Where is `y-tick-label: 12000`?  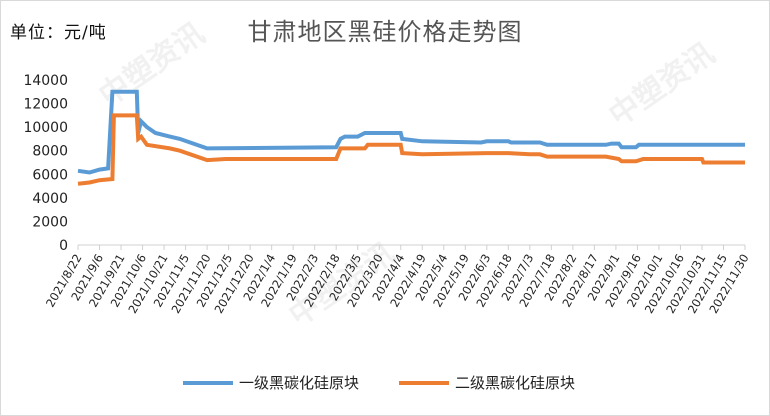 y-tick-label: 12000 is located at coordinates (45, 105).